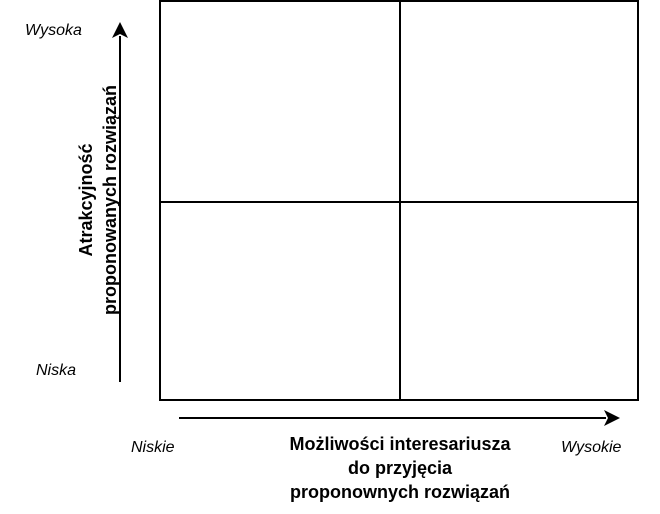 This screenshot has height=514, width=660. I want to click on x-axis-title-line2: do przyjęcia, so click(400, 468).